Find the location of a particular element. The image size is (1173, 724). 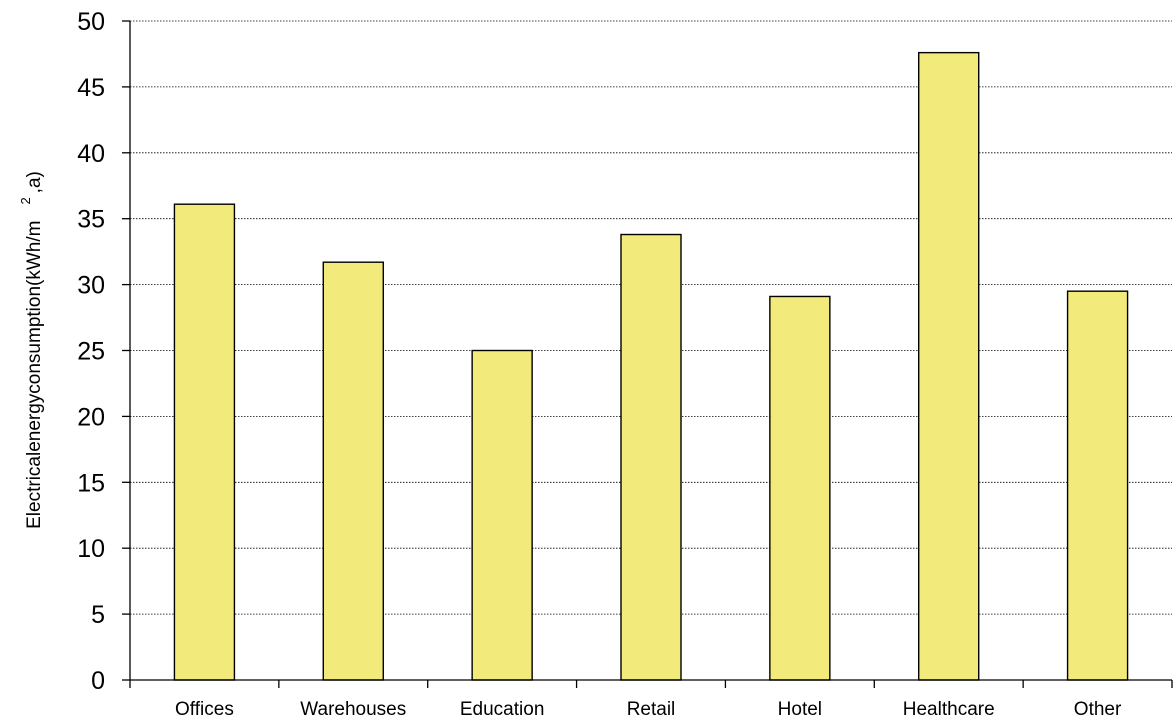

y-tick-label: 25 is located at coordinates (91, 352).